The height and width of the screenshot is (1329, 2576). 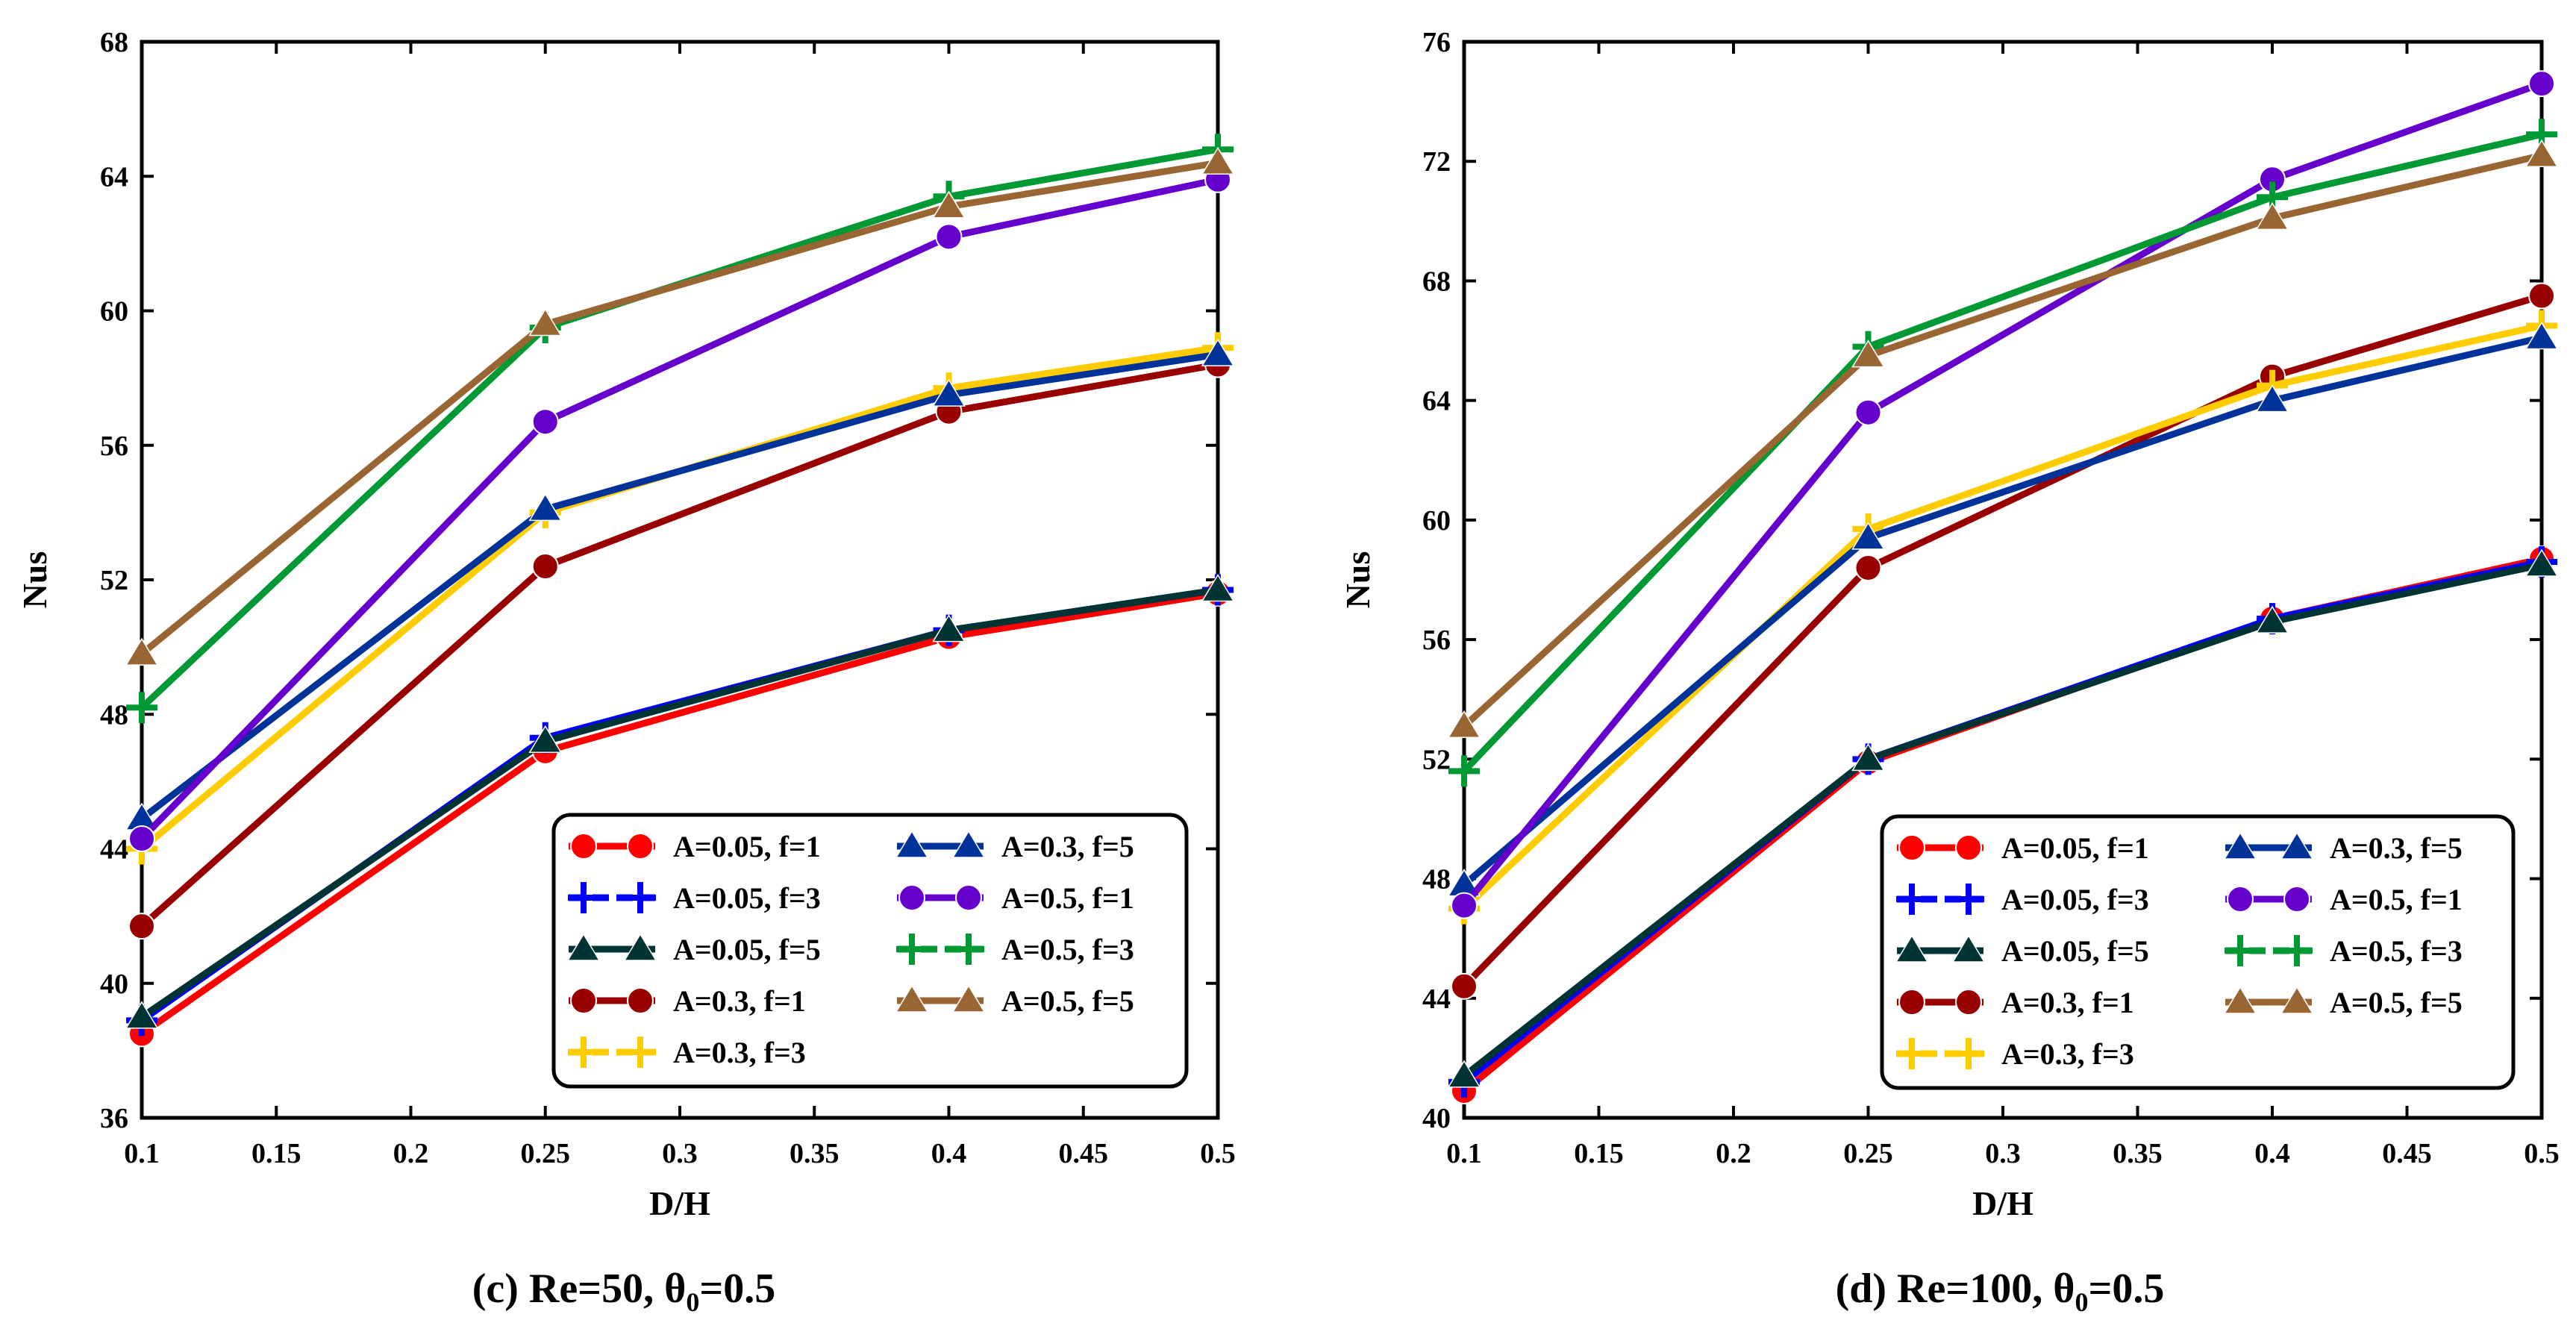 What do you see at coordinates (546, 1153) in the screenshot?
I see `x-tick-label: 0.25` at bounding box center [546, 1153].